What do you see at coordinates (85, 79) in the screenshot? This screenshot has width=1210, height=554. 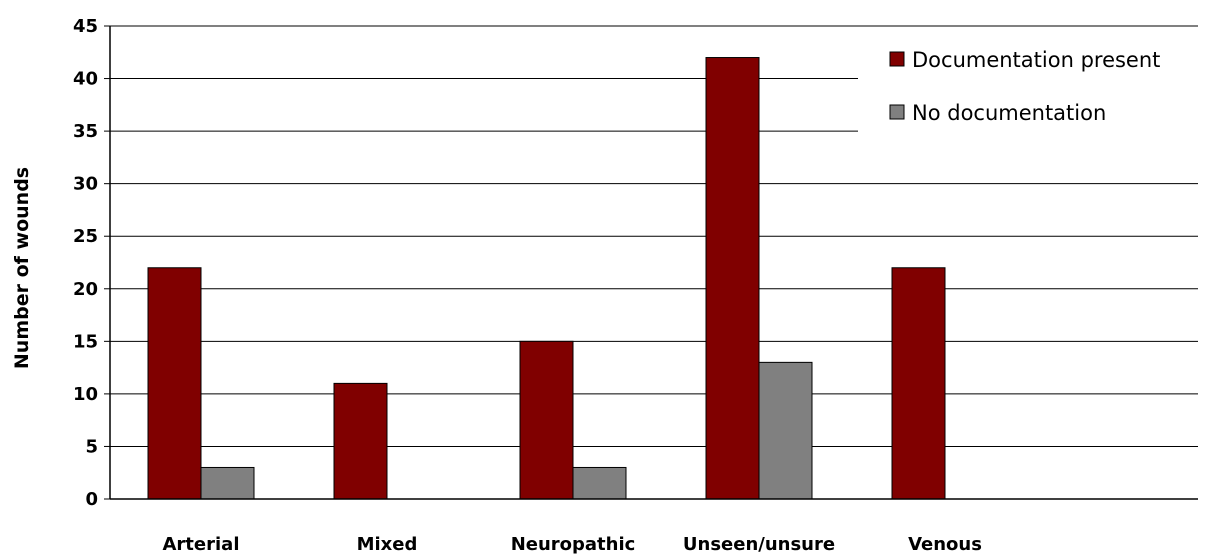 I see `y-tick-label: 40` at bounding box center [85, 79].